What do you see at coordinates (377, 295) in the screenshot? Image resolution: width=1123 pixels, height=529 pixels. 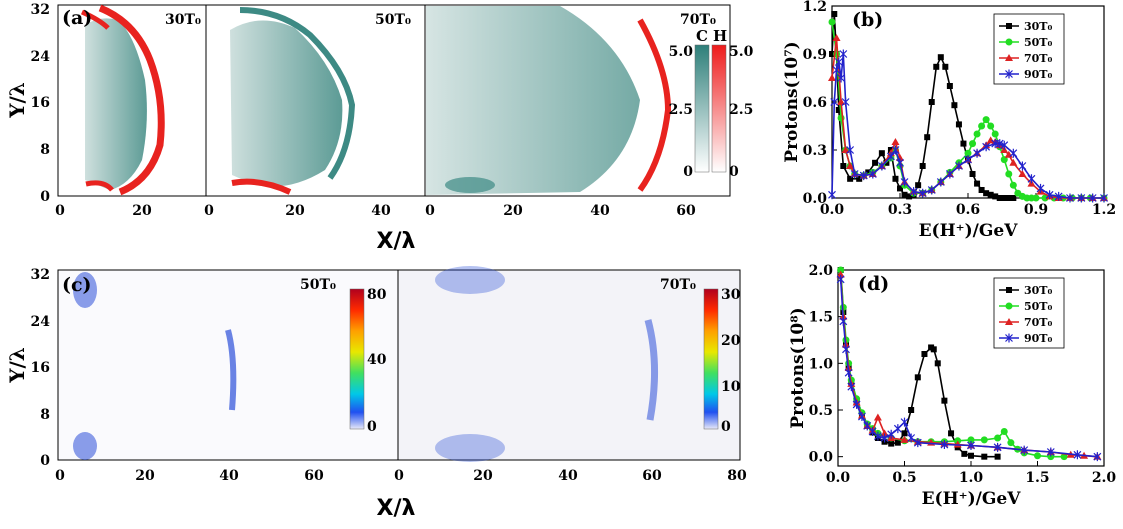 I see `colorbar-tick: 80` at bounding box center [377, 295].